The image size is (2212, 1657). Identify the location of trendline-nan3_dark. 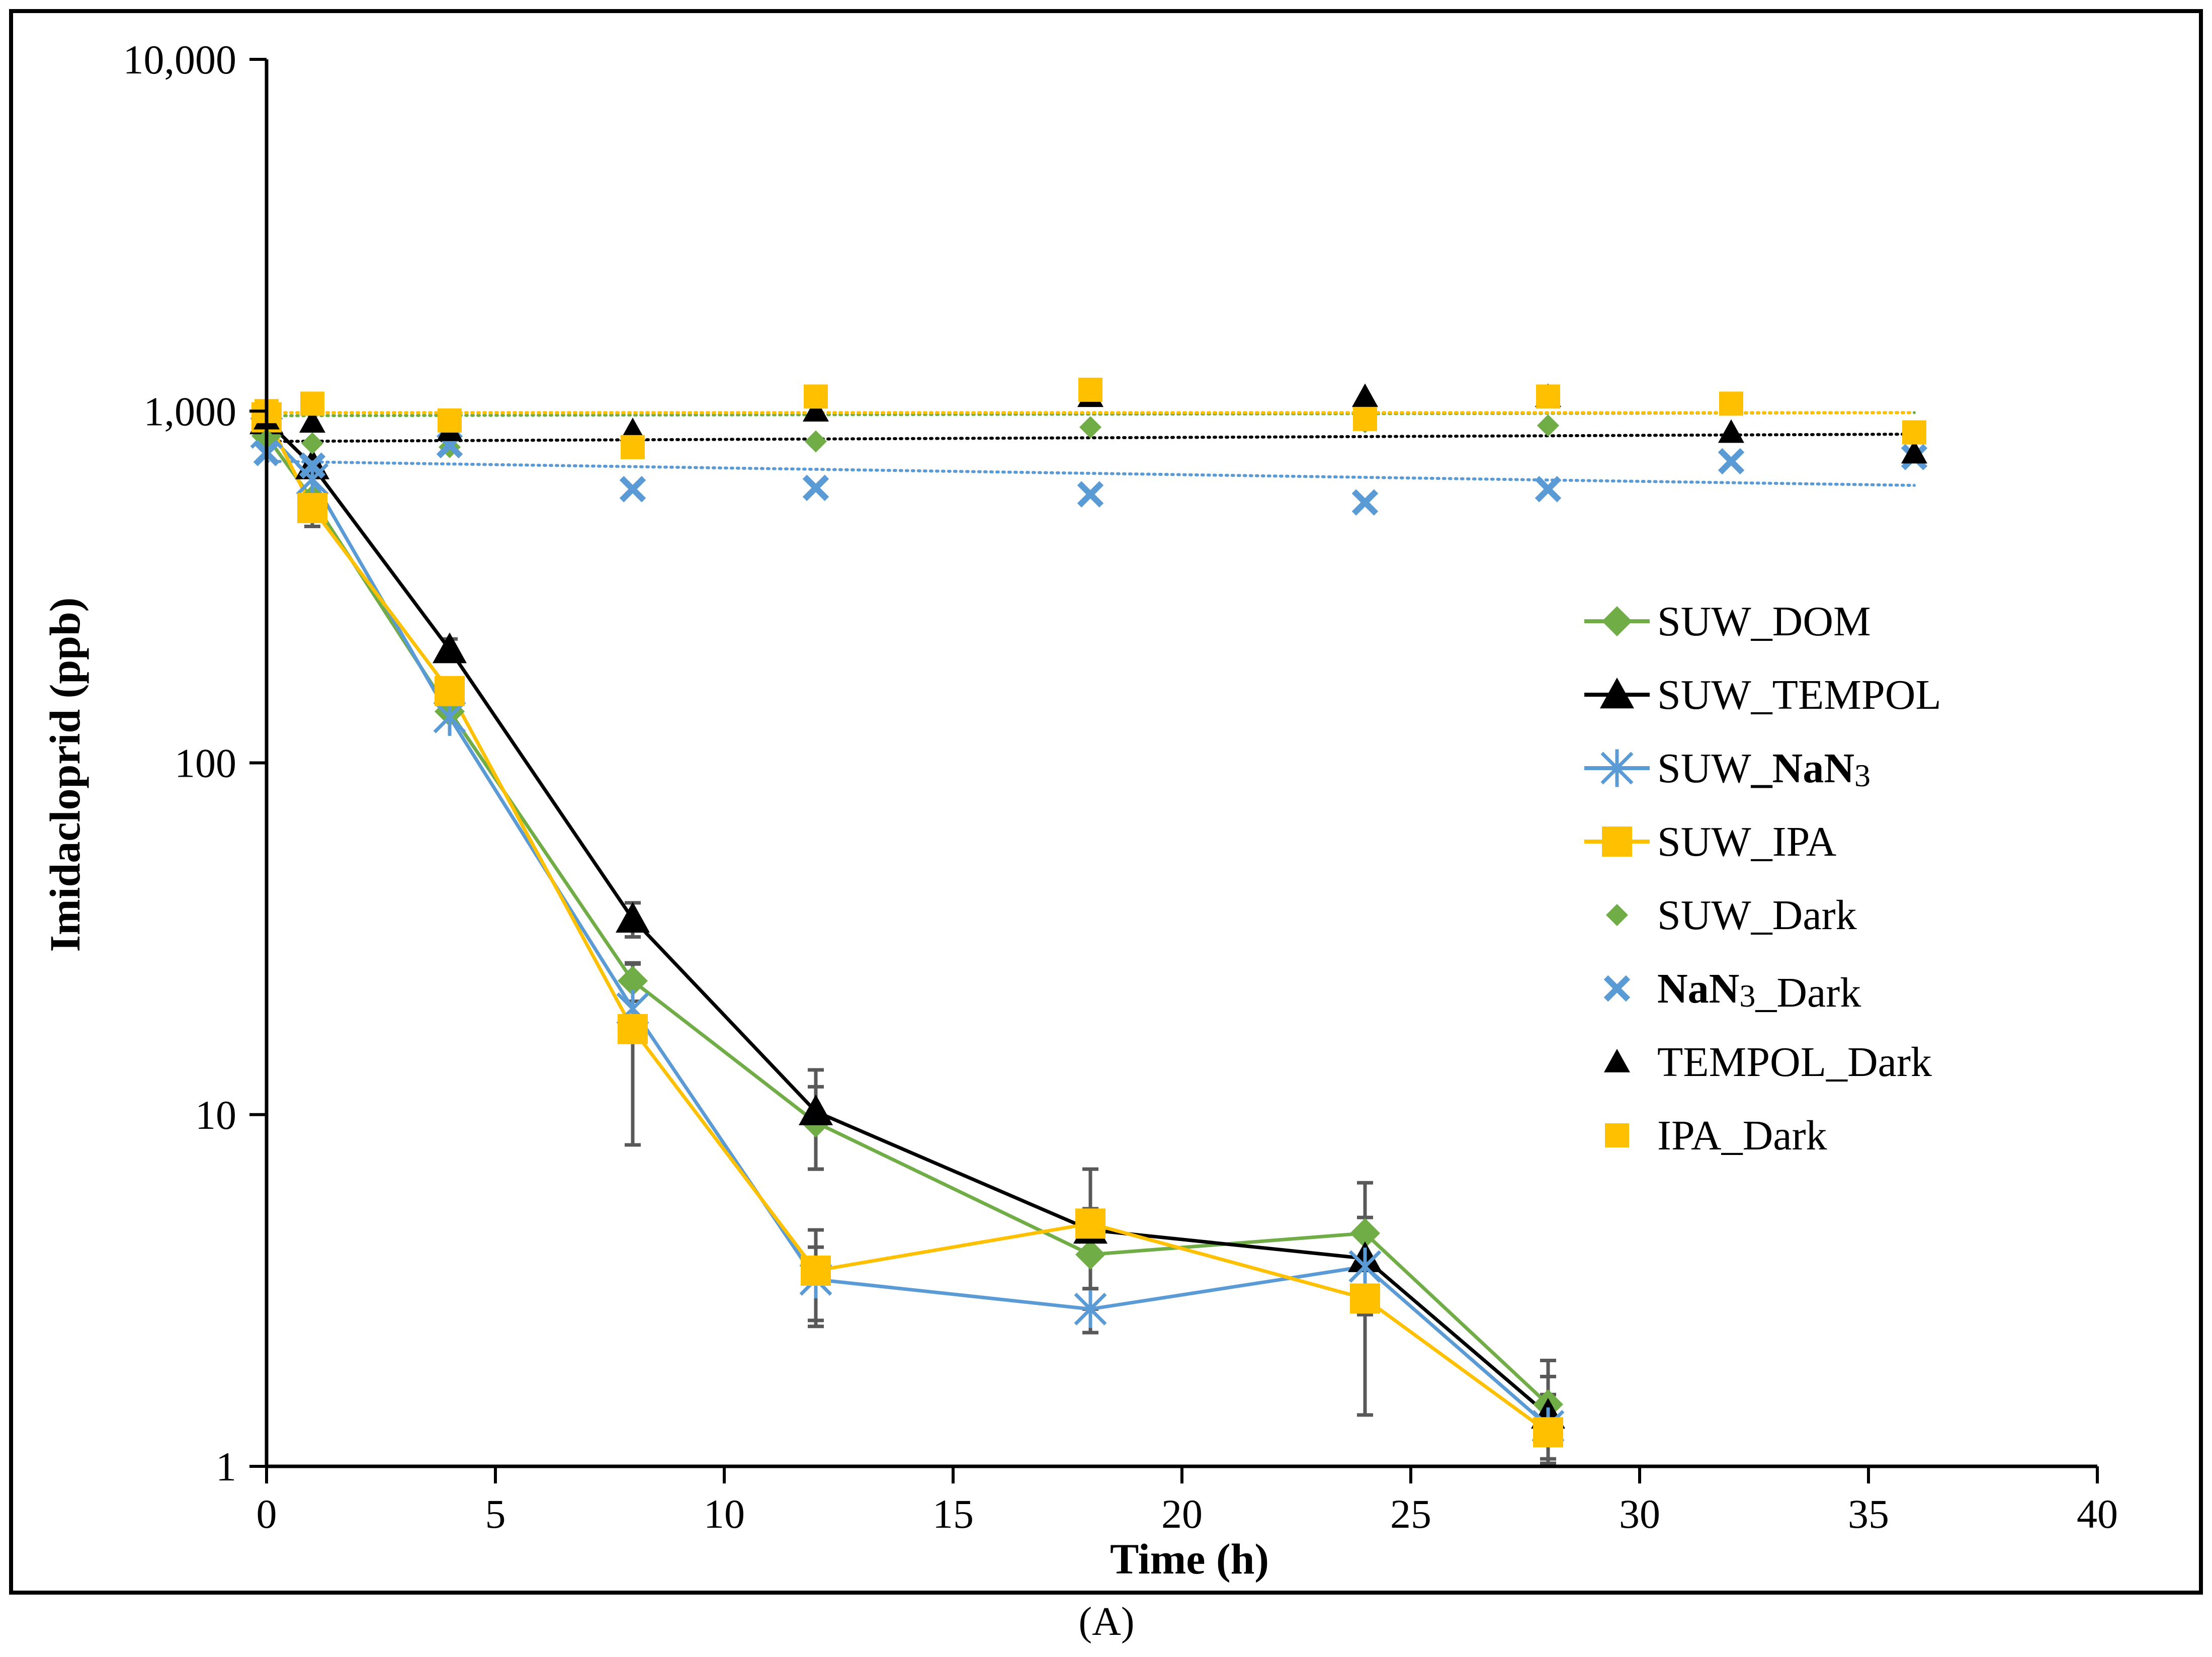
(1090, 474).